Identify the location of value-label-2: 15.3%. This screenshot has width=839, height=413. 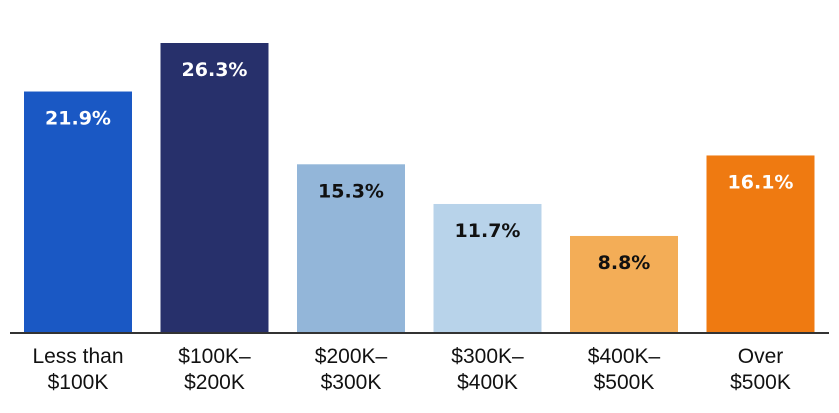
(351, 191).